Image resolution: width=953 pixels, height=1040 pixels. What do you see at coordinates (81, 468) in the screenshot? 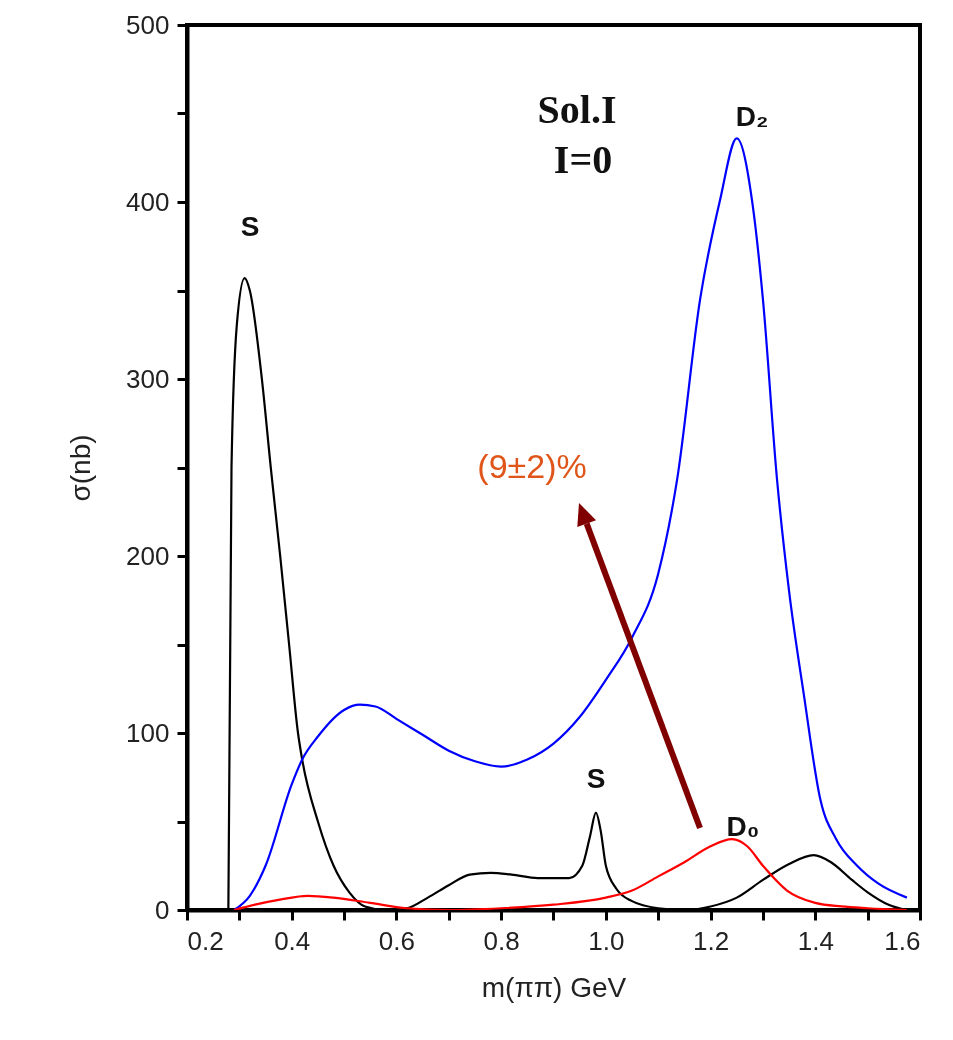
I see `y-axis-title: σ(nb)` at bounding box center [81, 468].